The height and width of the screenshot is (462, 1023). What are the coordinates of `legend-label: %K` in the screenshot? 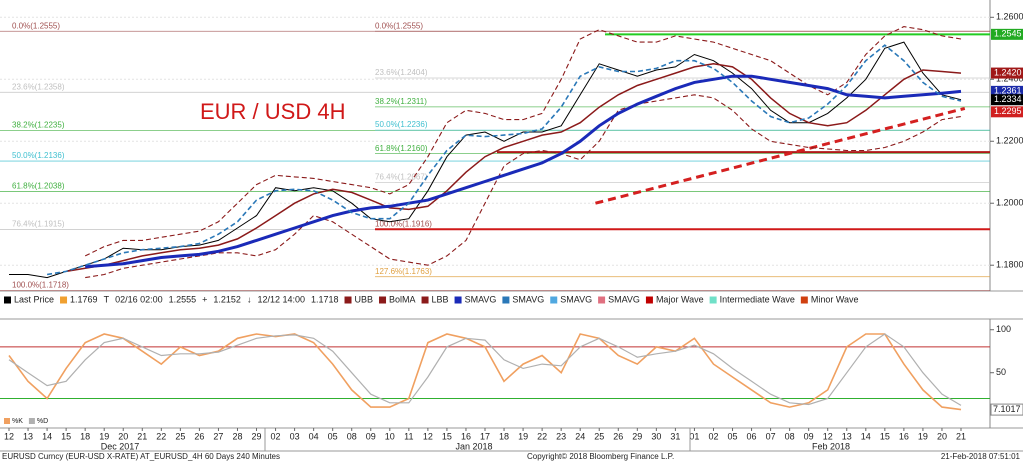 It's located at (17, 421).